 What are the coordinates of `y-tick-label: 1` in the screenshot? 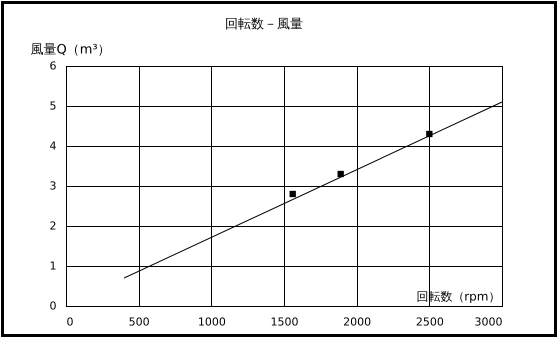 It's located at (53, 266).